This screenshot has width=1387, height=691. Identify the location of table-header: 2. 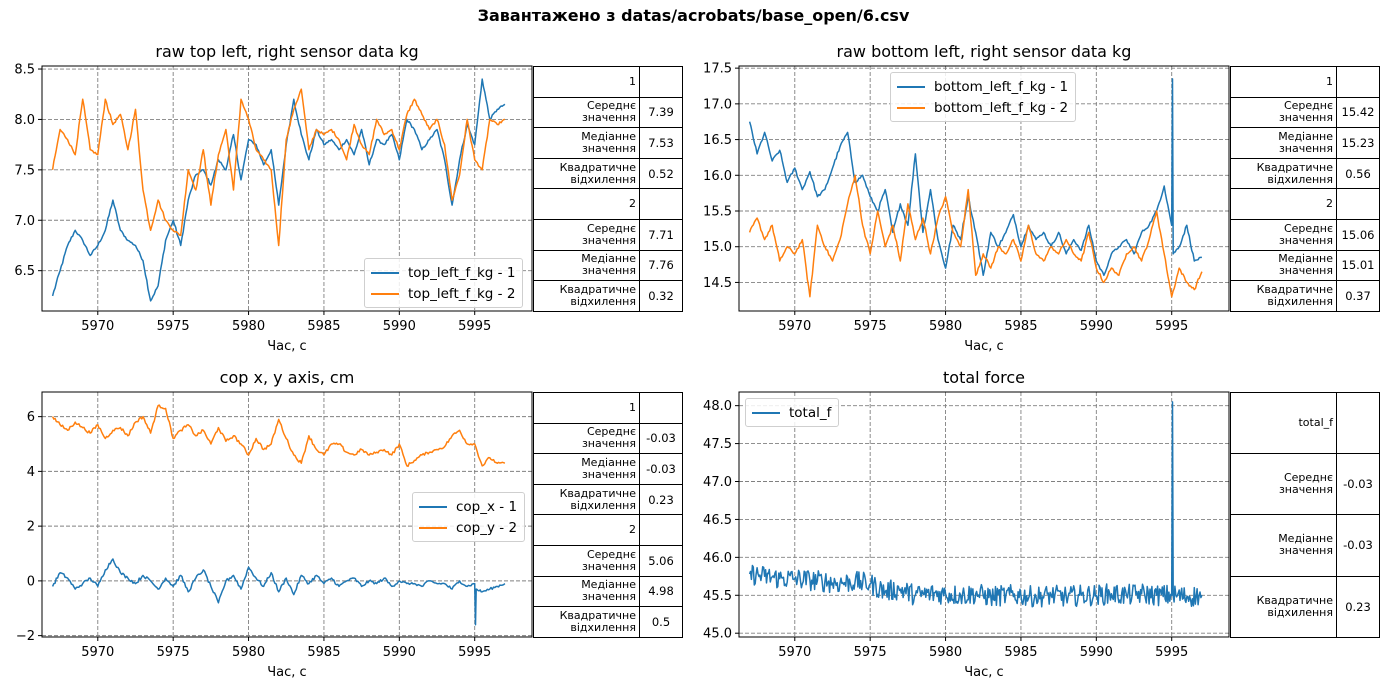
(1283, 204).